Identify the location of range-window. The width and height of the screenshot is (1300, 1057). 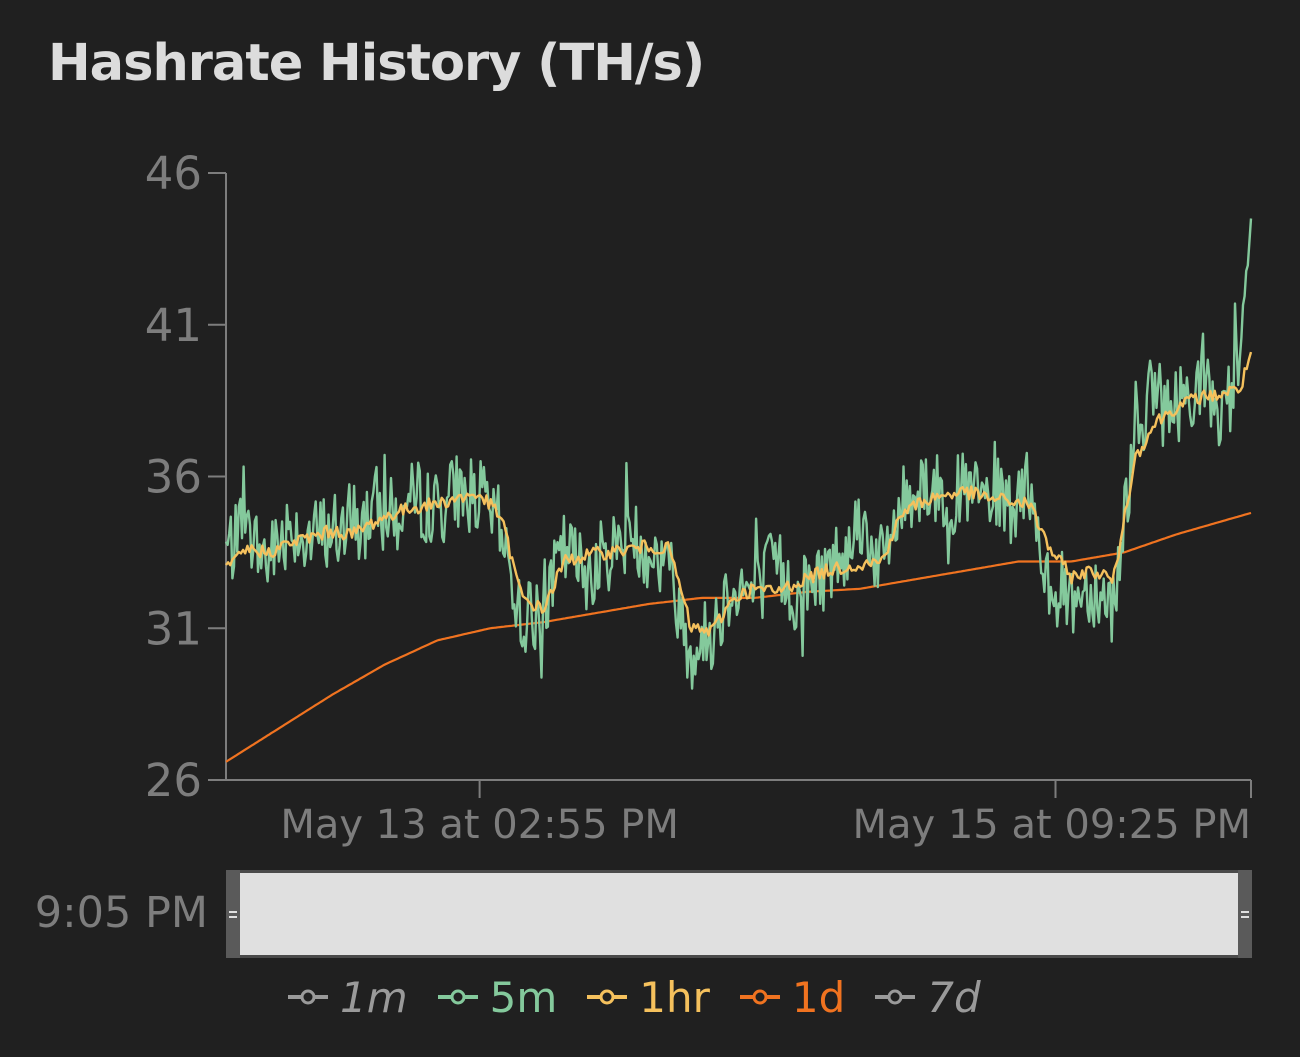
(739, 914).